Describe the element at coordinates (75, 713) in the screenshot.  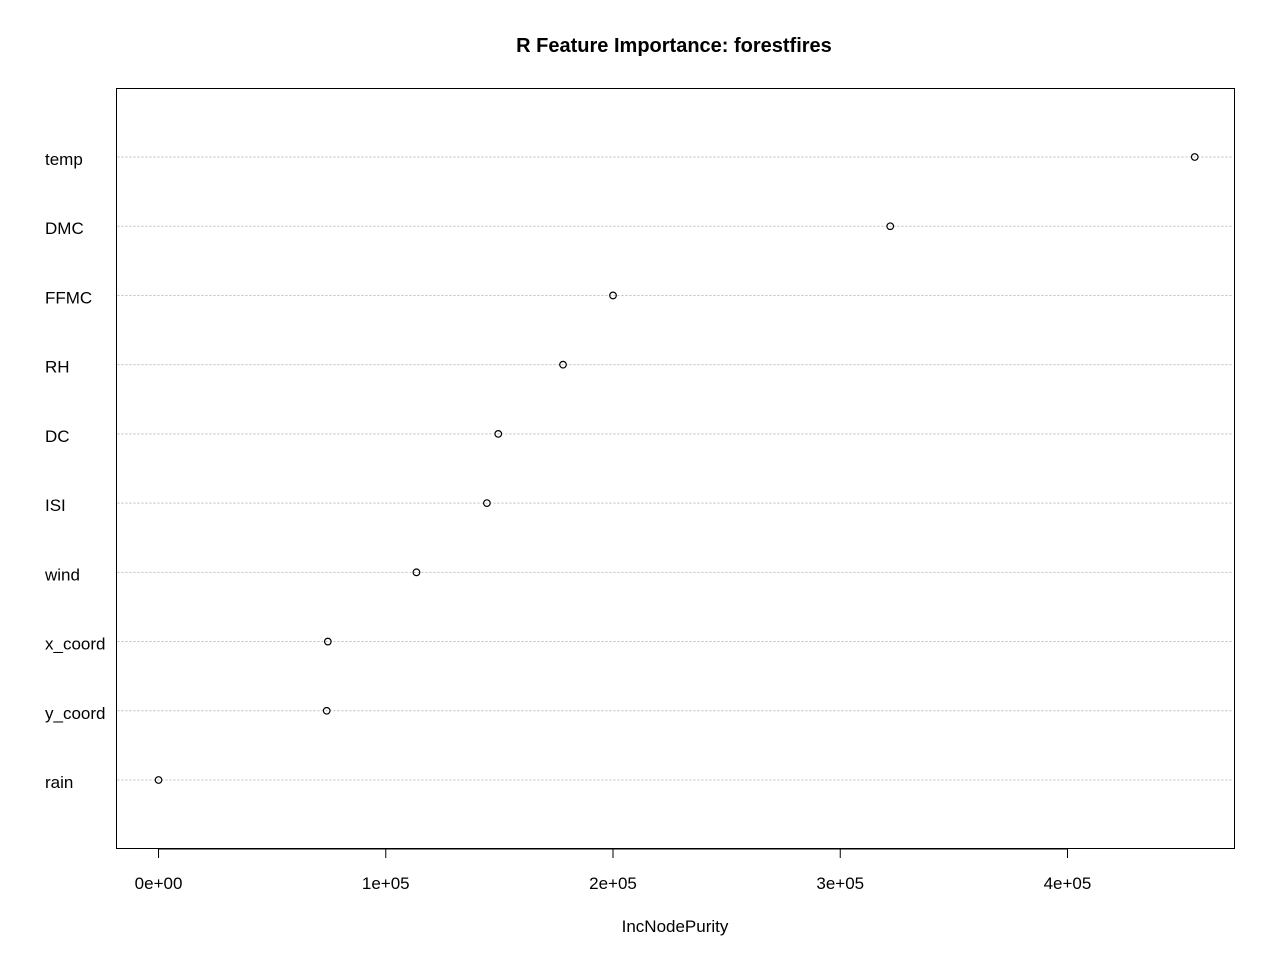
I see `category-label-y_coord: y_coord` at that location.